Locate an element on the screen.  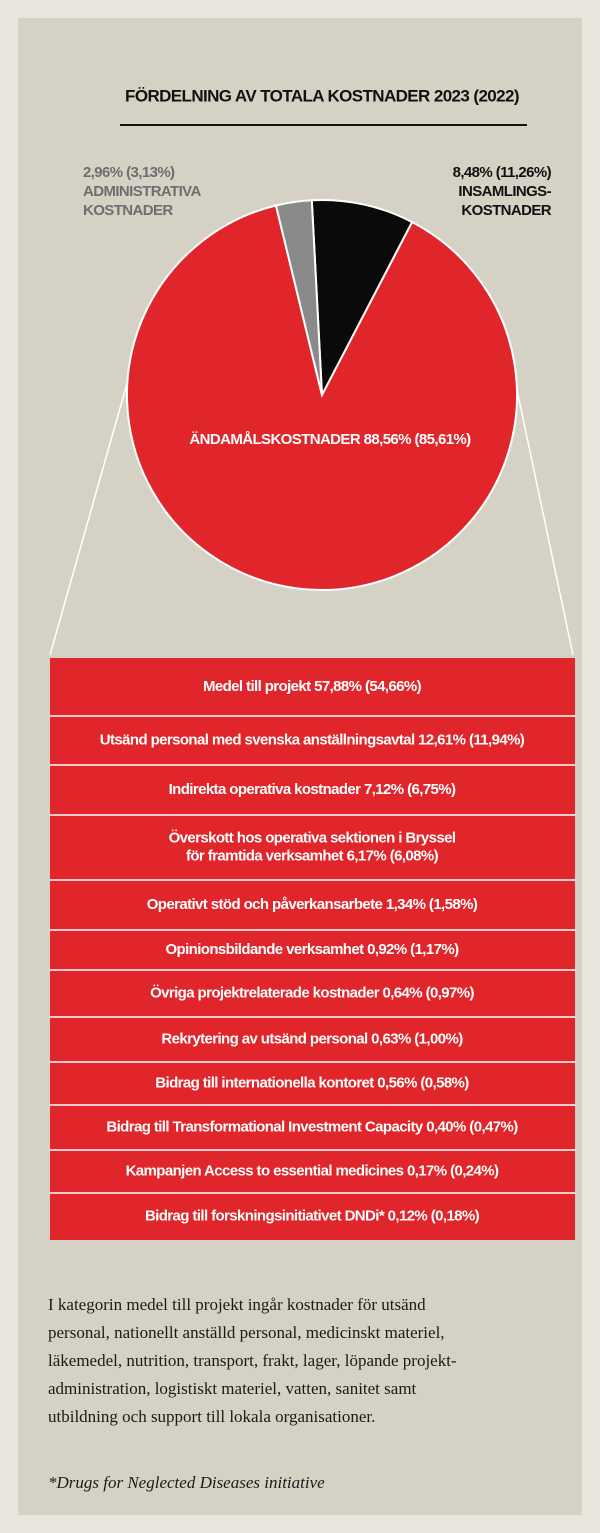
slice-value: 8,48% is located at coordinates (473, 172).